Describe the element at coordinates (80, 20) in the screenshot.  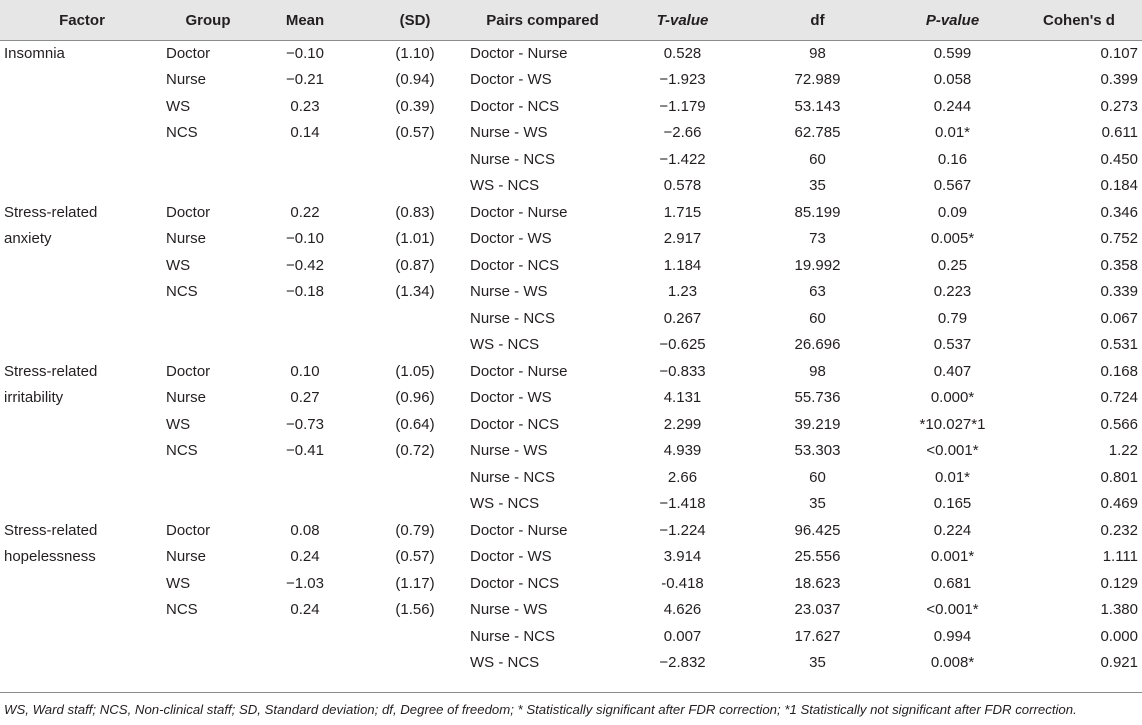
I see `header-factor: Factor` at that location.